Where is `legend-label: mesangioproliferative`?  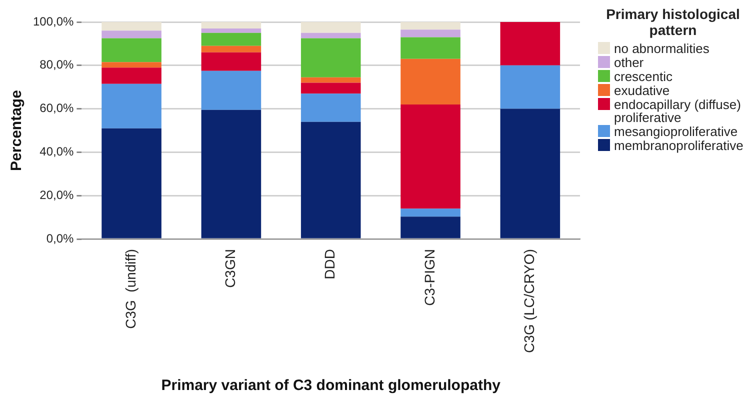
legend-label: mesangioproliferative is located at coordinates (676, 131).